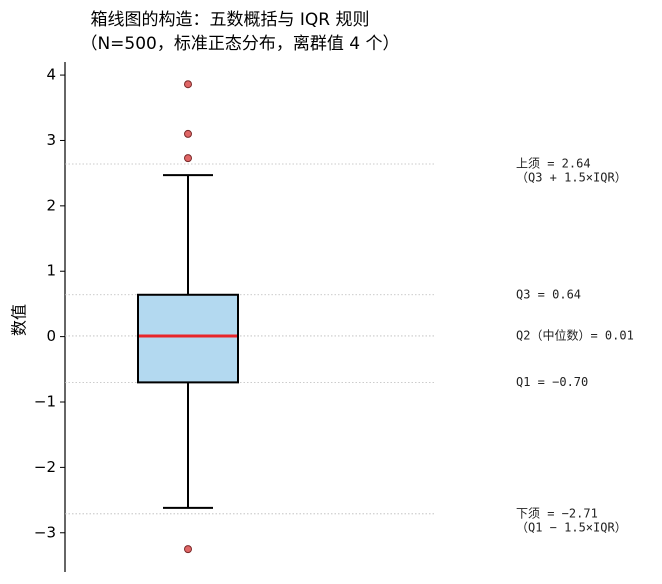  What do you see at coordinates (188, 338) in the screenshot?
I see `box` at bounding box center [188, 338].